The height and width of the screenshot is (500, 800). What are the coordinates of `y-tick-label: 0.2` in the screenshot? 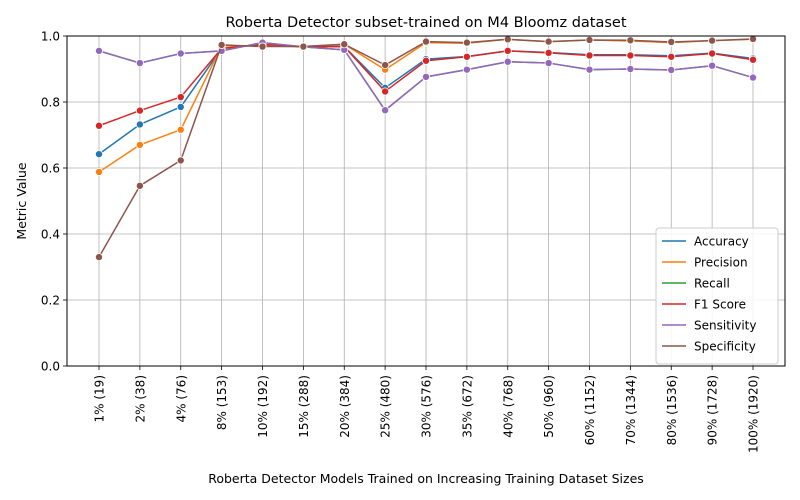 It's located at (50, 301).